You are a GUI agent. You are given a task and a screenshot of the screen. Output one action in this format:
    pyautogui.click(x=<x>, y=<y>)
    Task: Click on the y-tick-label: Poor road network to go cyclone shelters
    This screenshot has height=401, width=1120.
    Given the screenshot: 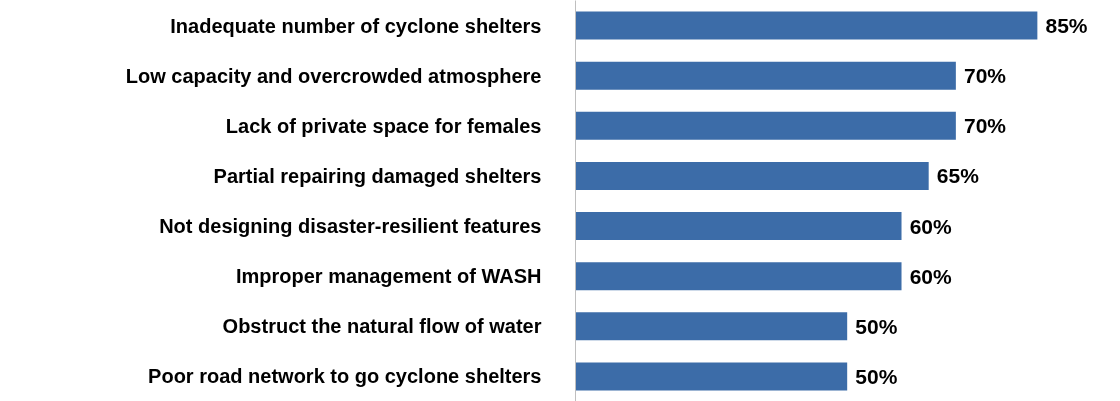 What is the action you would take?
    pyautogui.click(x=345, y=376)
    